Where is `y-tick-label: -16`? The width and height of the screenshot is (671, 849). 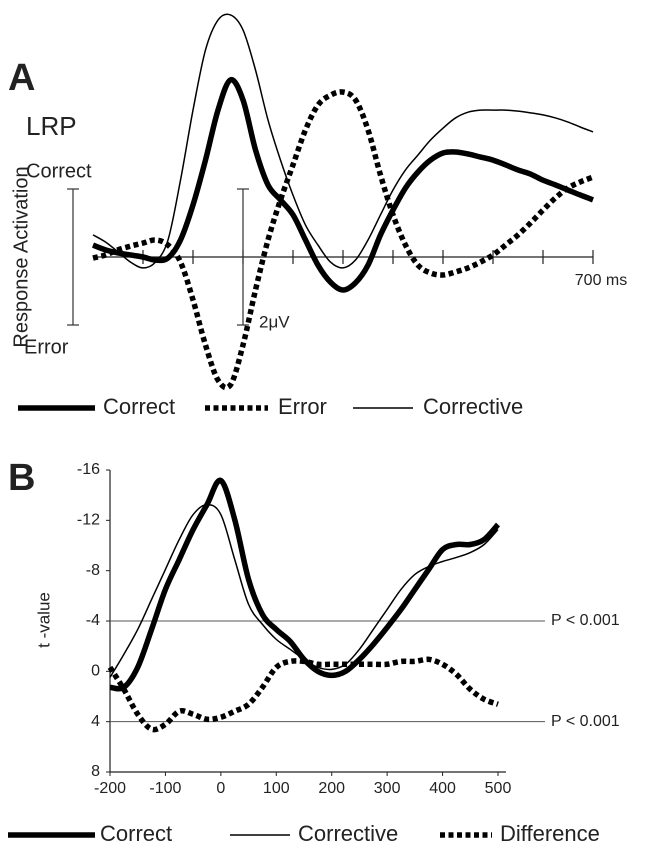 y-tick-label: -16 is located at coordinates (88, 469).